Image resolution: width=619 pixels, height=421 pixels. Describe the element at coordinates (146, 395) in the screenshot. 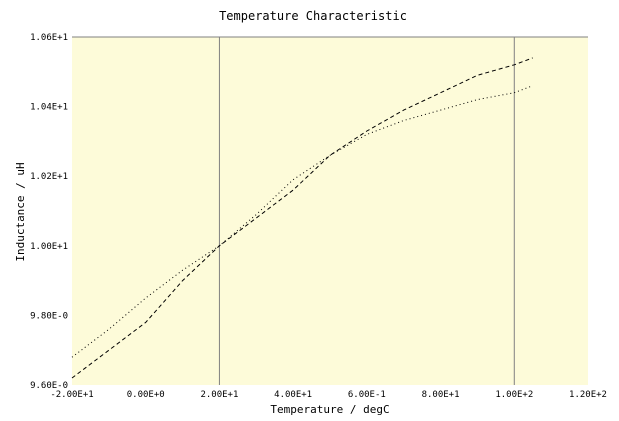

I see `x-tick-label: 0.00E+0` at that location.